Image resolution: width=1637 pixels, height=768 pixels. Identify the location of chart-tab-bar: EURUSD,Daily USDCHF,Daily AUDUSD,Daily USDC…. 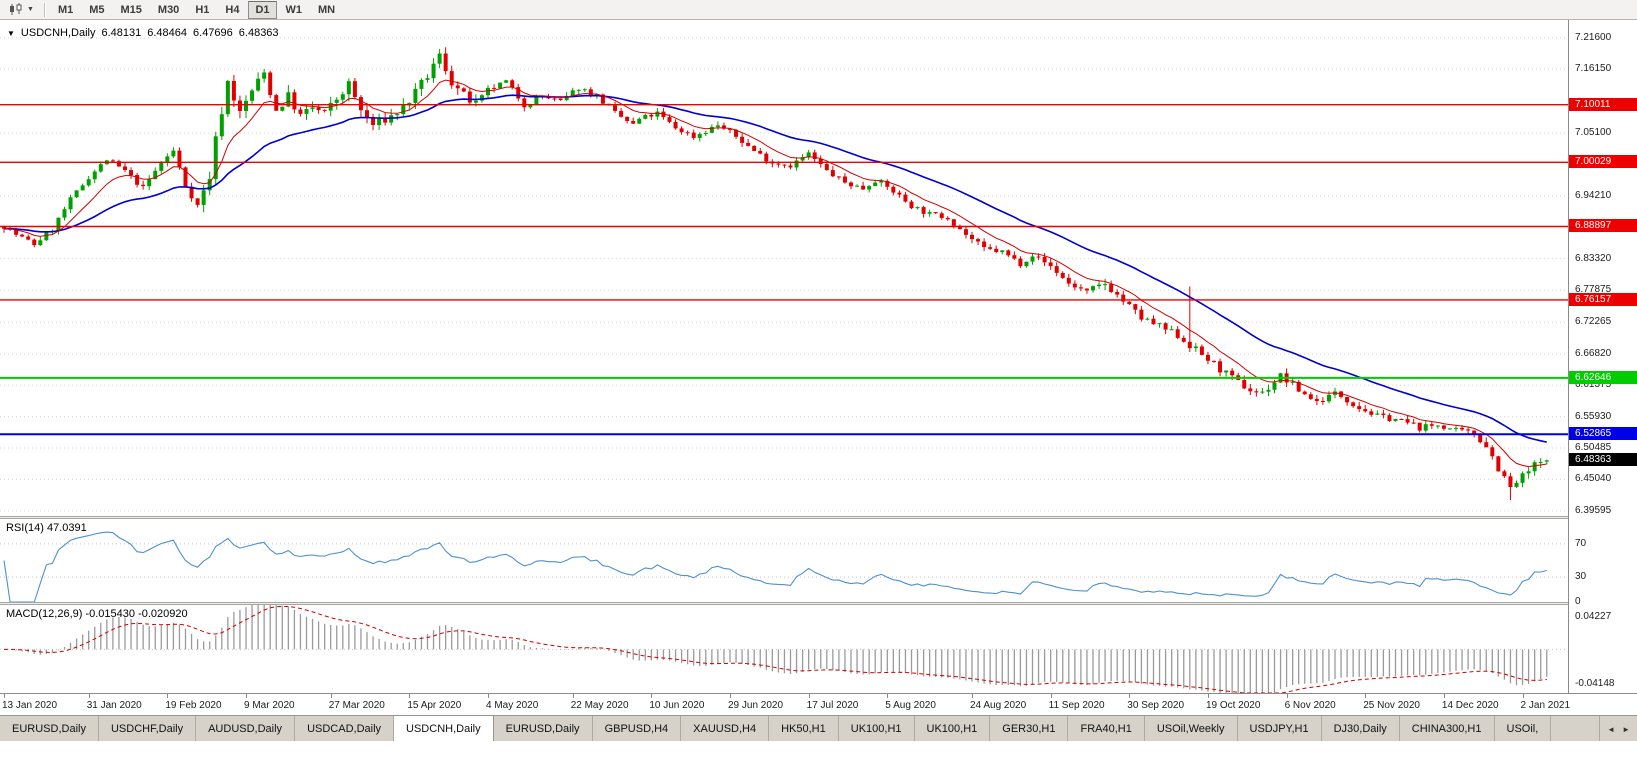
(818, 728).